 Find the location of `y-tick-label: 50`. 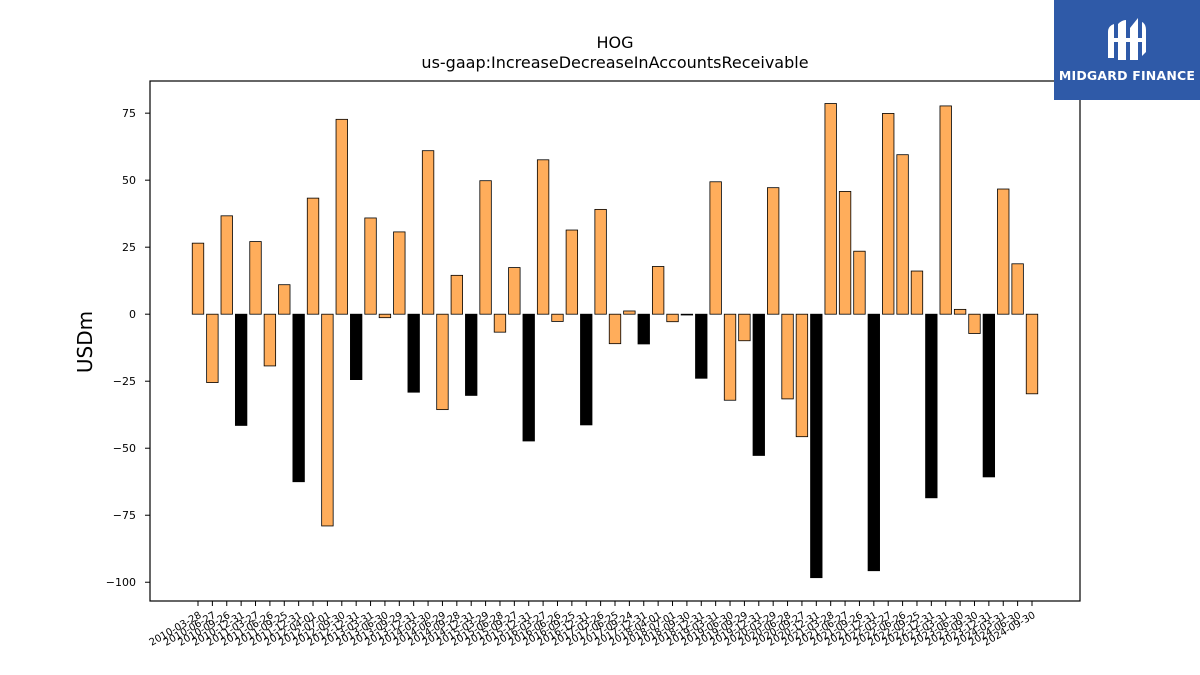

y-tick-label: 50 is located at coordinates (129, 180).